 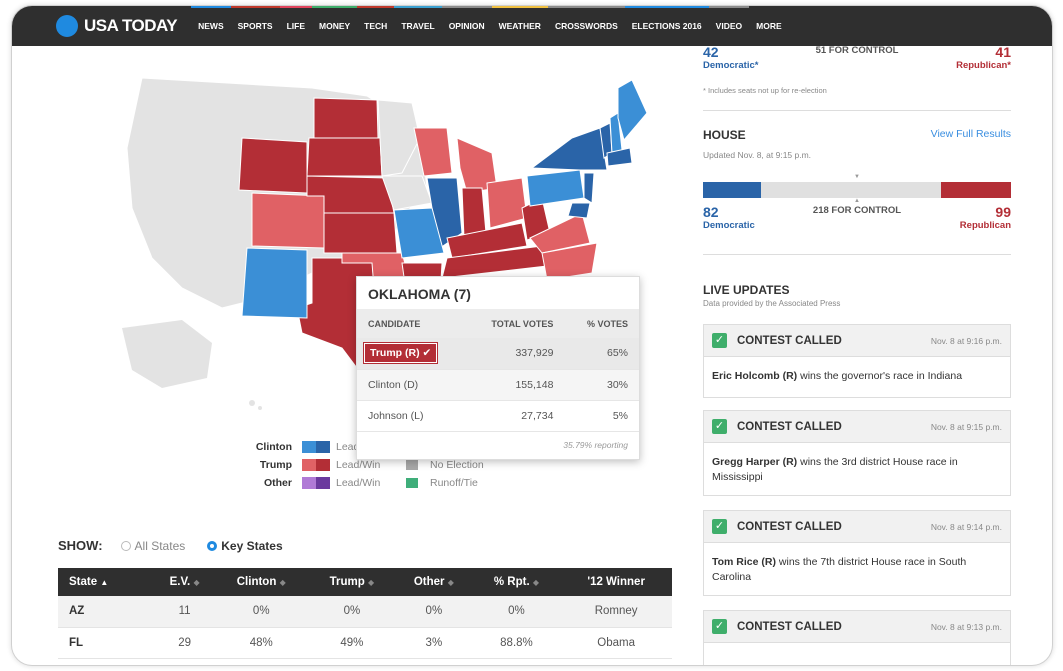 What do you see at coordinates (769, 26) in the screenshot?
I see `nav-item-more: MORE` at bounding box center [769, 26].